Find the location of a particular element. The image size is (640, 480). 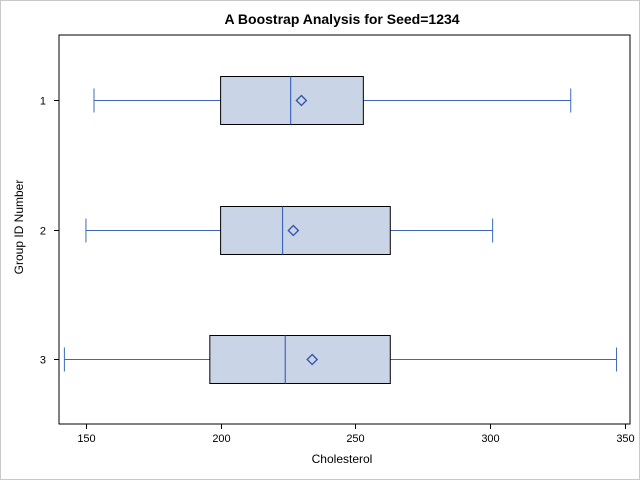

x-tick-label: 200 is located at coordinates (221, 439).